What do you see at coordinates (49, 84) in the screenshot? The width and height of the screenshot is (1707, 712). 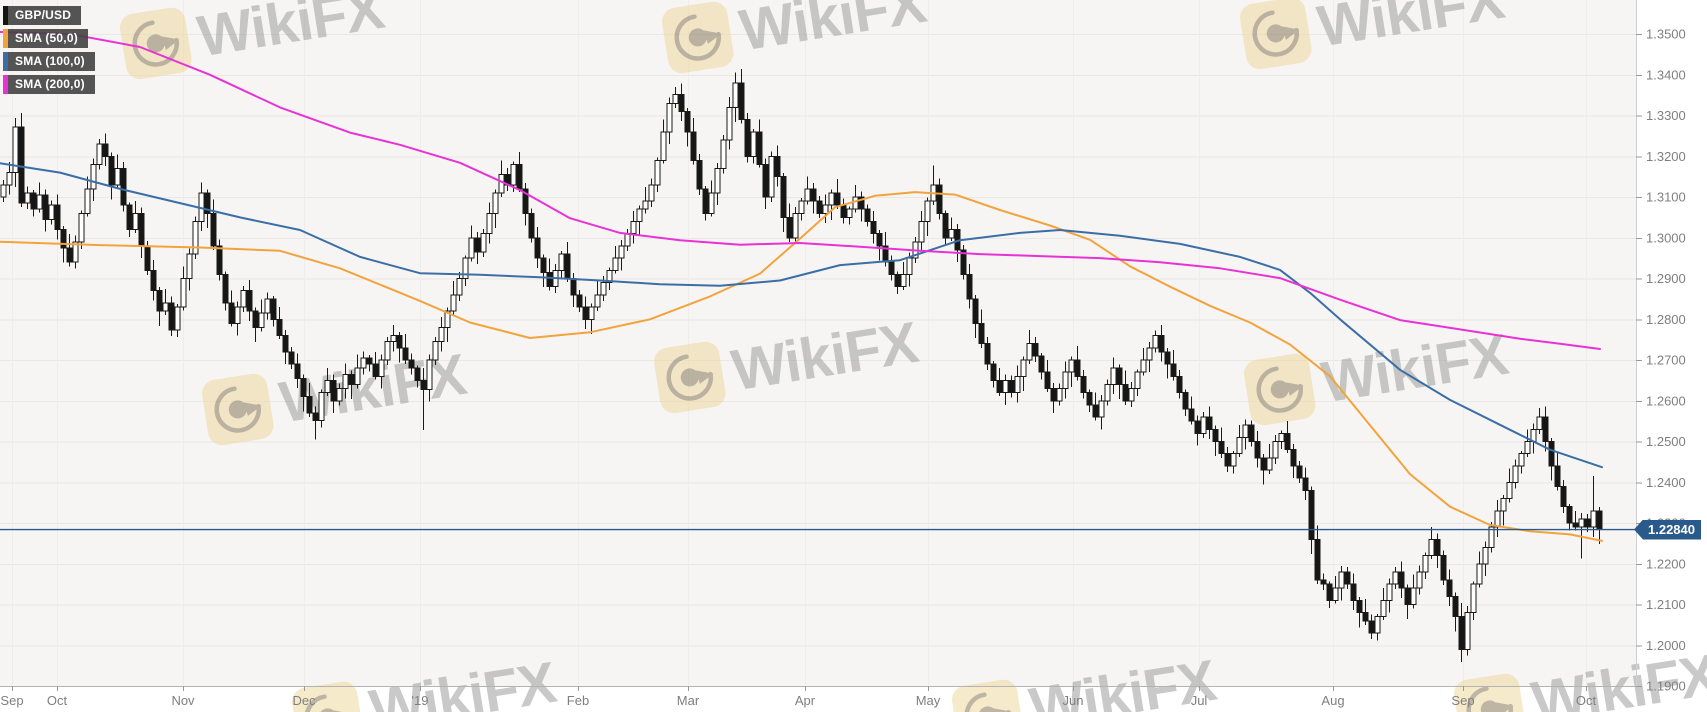 I see `legend-tab-sma200: SMA (200,0)` at bounding box center [49, 84].